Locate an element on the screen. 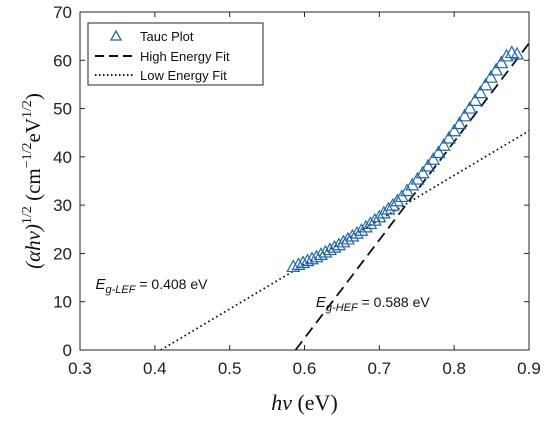 This screenshot has height=422, width=550. annotation-eg-lef-main: E is located at coordinates (100, 284).